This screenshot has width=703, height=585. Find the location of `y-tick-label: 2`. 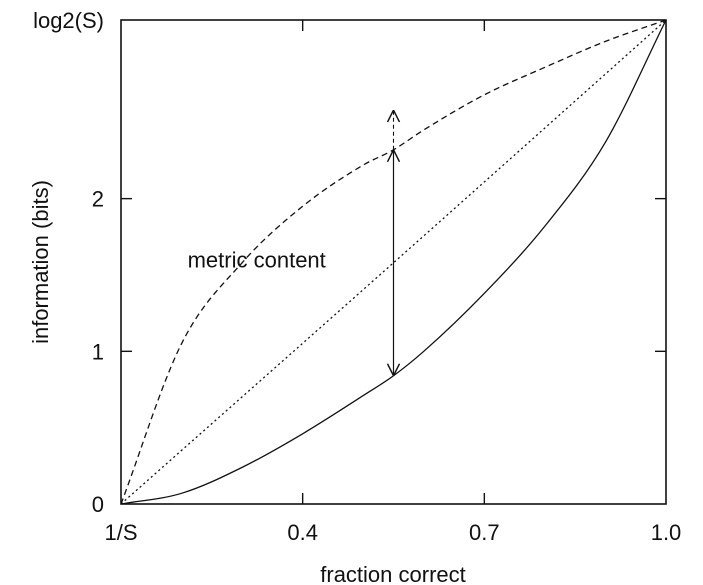

y-tick-label: 2 is located at coordinates (98, 199).